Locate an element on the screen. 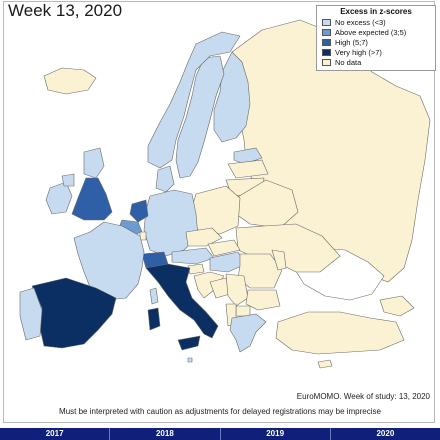  legend-item-above-expected: Above expected (3;5) is located at coordinates (364, 32).